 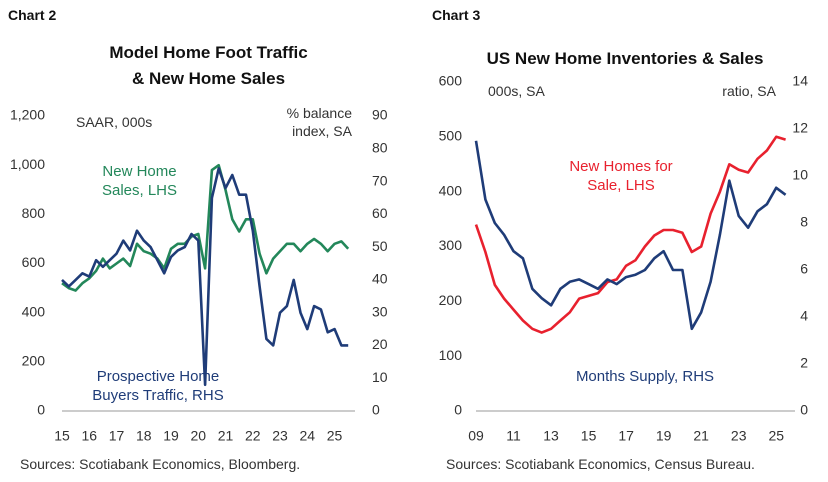 I want to click on chart-heading: Chart 3, so click(x=456, y=15).